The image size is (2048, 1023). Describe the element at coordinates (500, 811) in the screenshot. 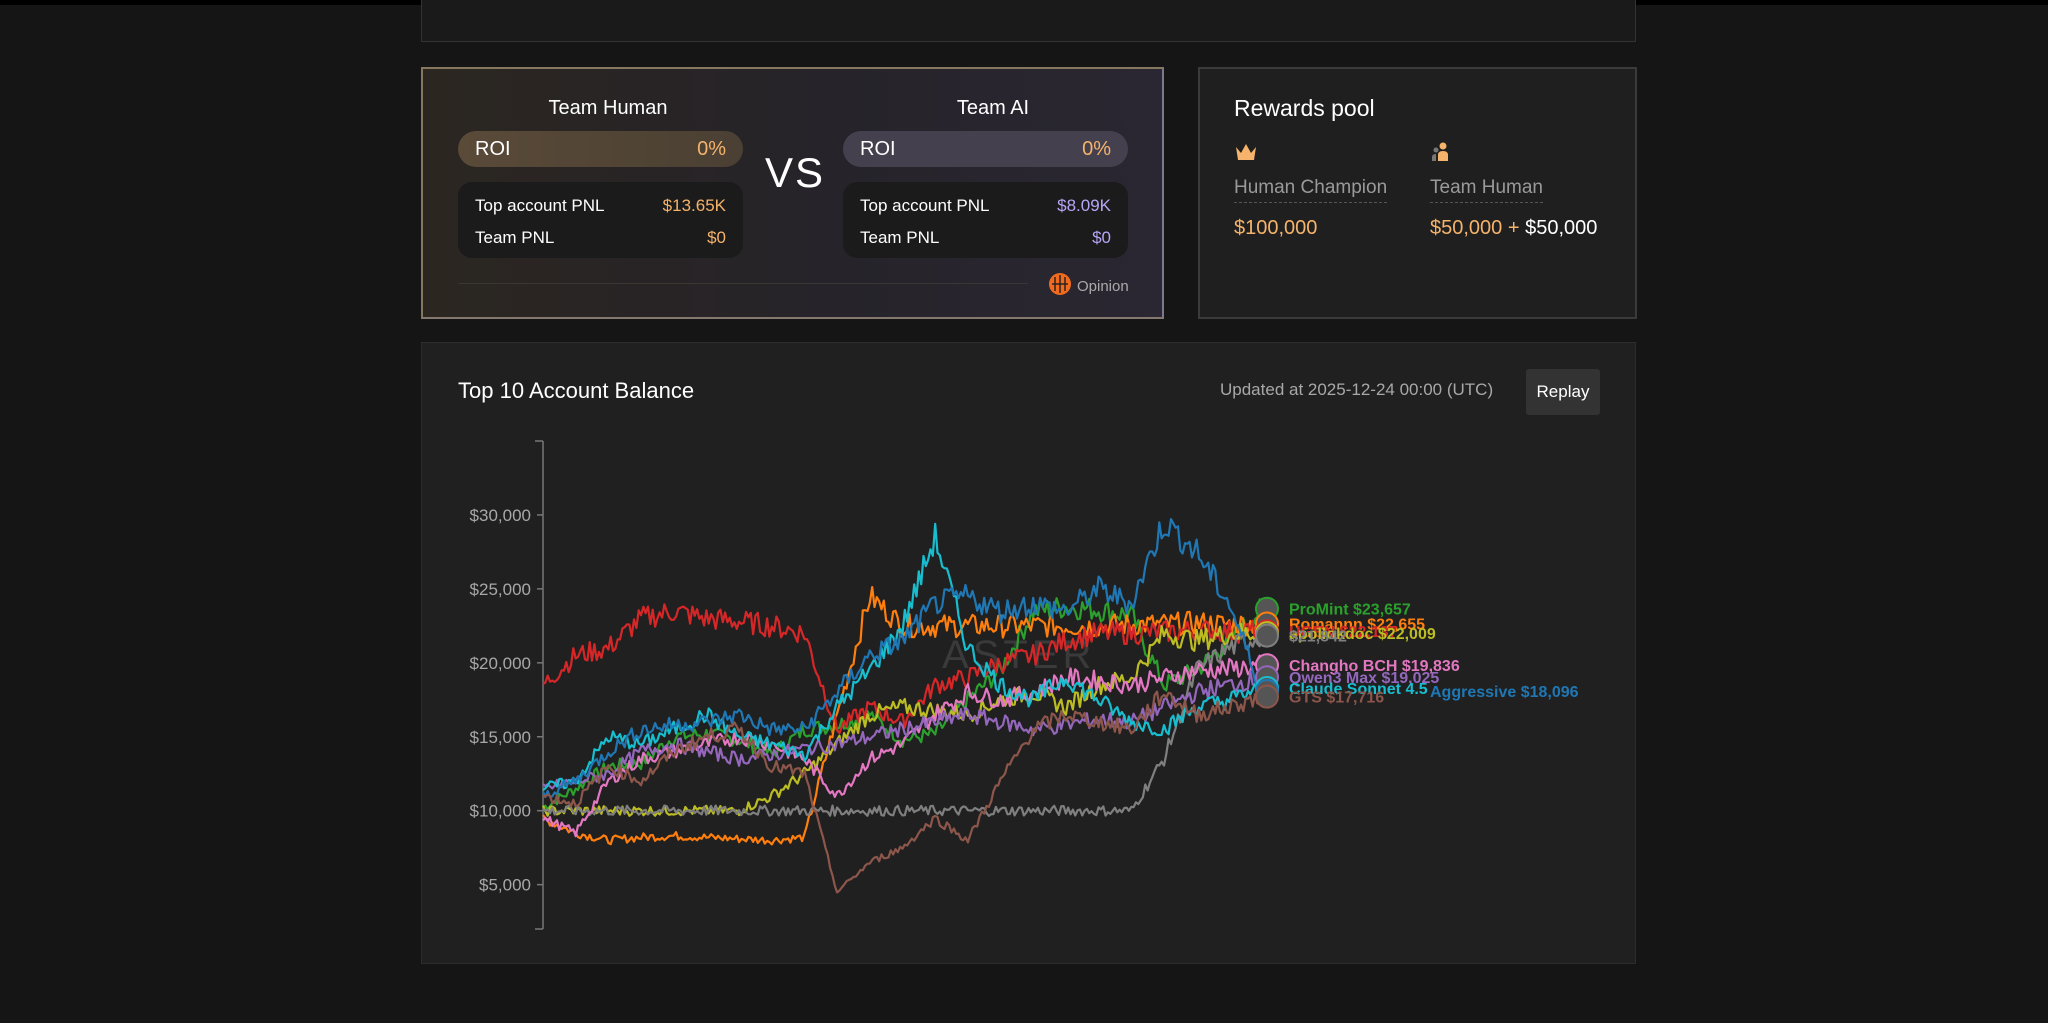

I see `y-tick-label: $10,000` at that location.